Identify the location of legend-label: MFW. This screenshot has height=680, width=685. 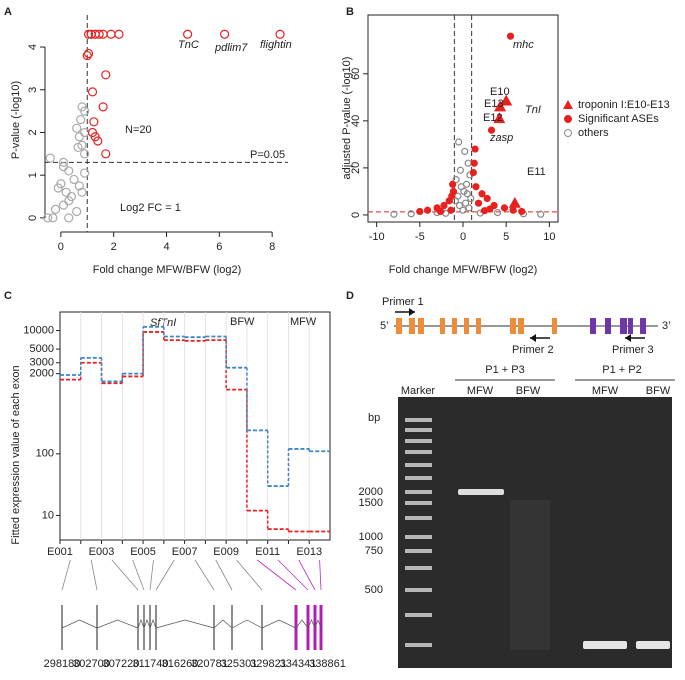
(303, 322).